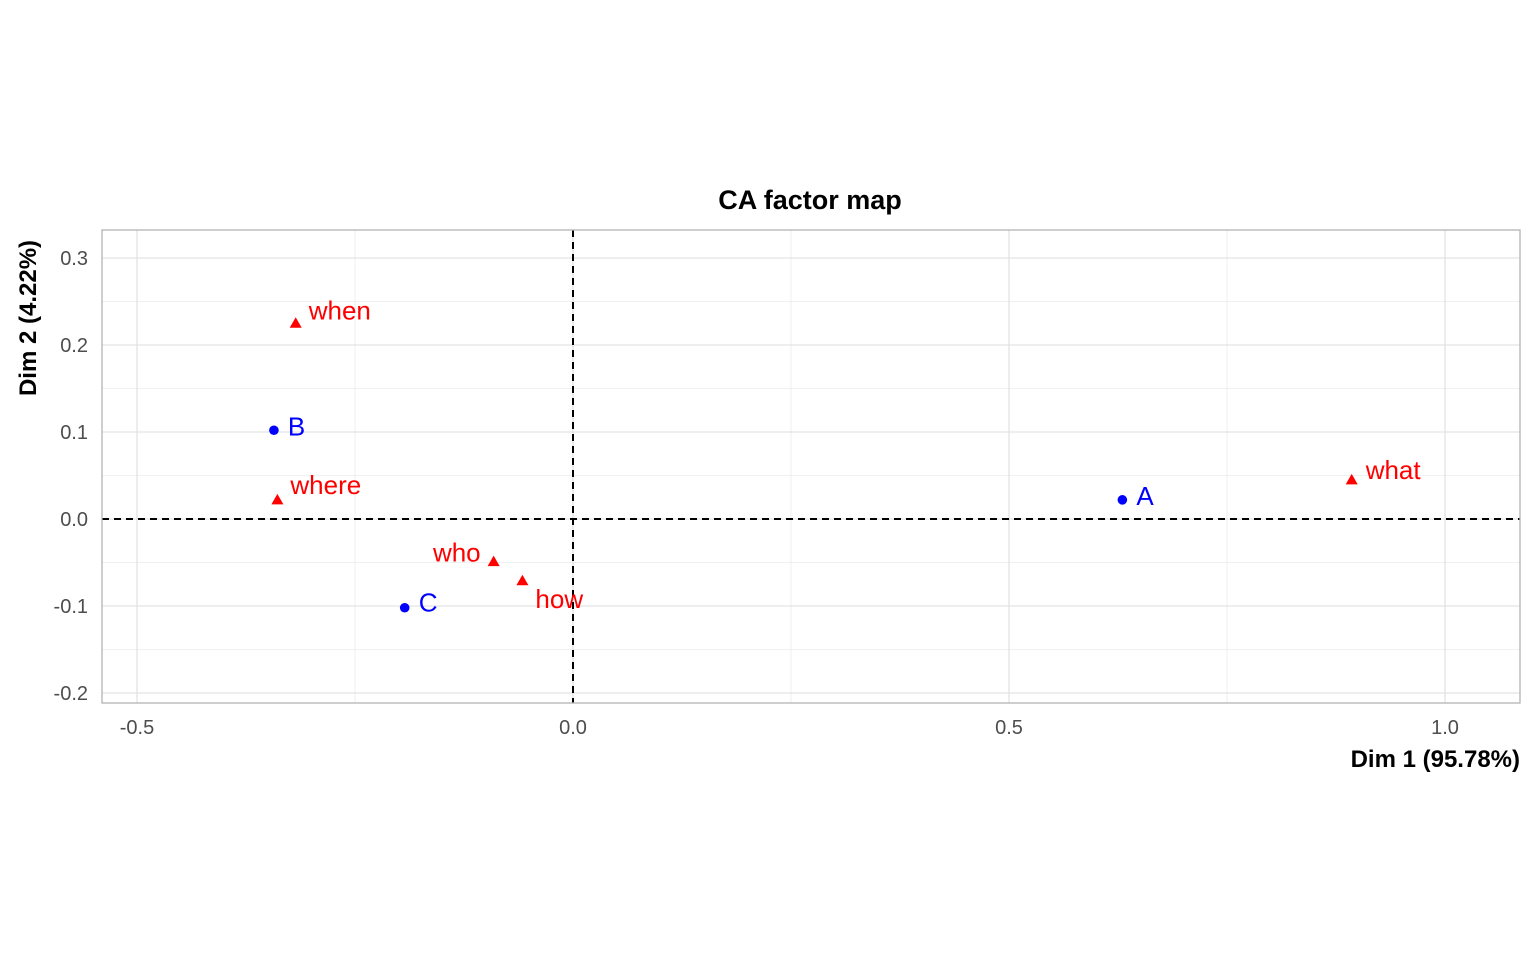 Image resolution: width=1536 pixels, height=960 pixels. I want to click on x-tick-label: 0.5, so click(1009, 728).